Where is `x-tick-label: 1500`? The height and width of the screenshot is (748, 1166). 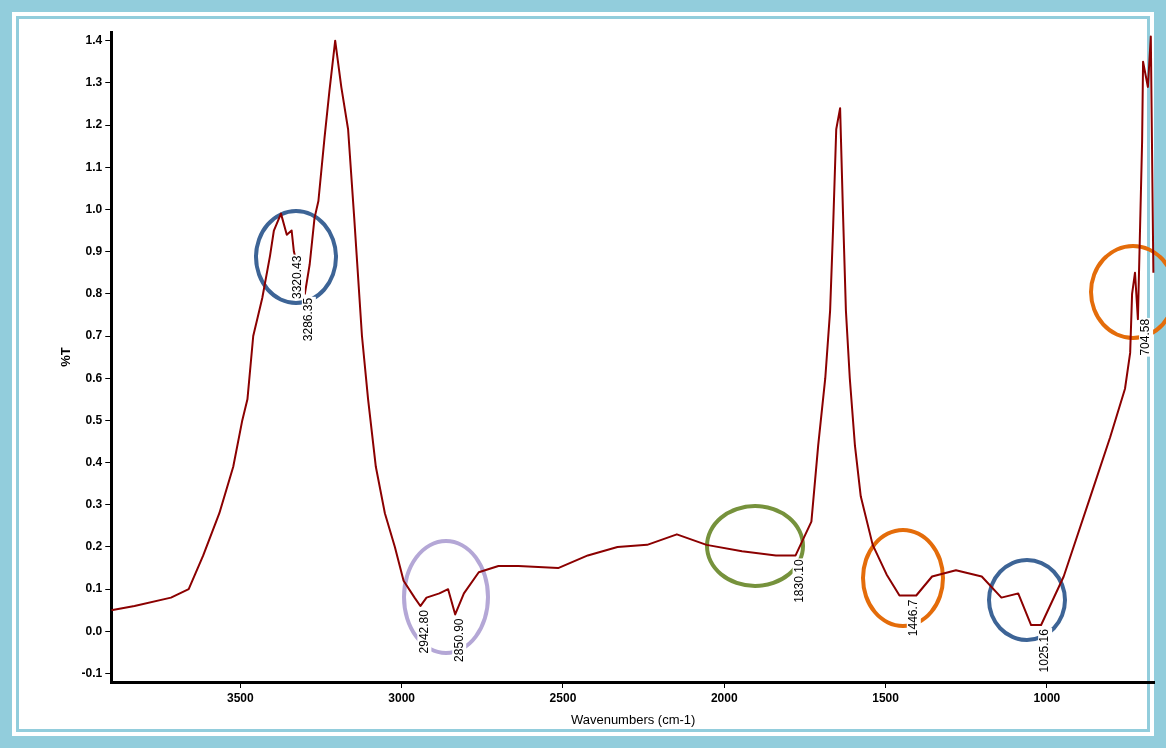 x-tick-label: 1500 is located at coordinates (886, 697).